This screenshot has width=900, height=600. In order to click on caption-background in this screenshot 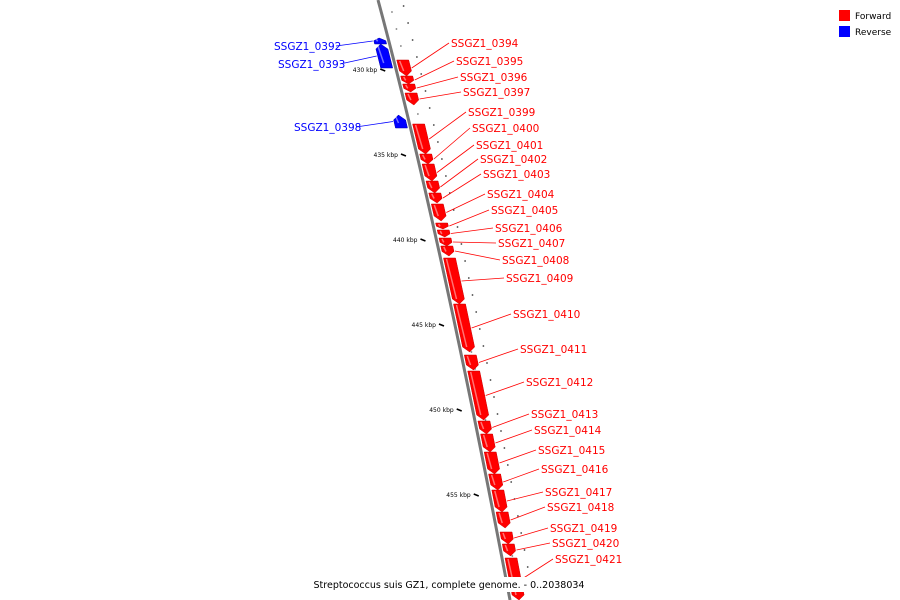, I will do `click(451, 584)`.